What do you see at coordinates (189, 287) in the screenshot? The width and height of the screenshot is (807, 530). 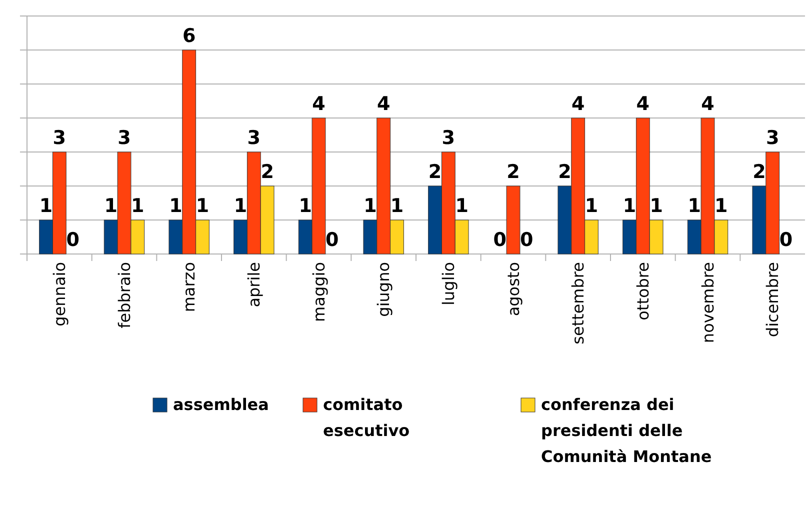 I see `x-tick-label: marzo` at bounding box center [189, 287].